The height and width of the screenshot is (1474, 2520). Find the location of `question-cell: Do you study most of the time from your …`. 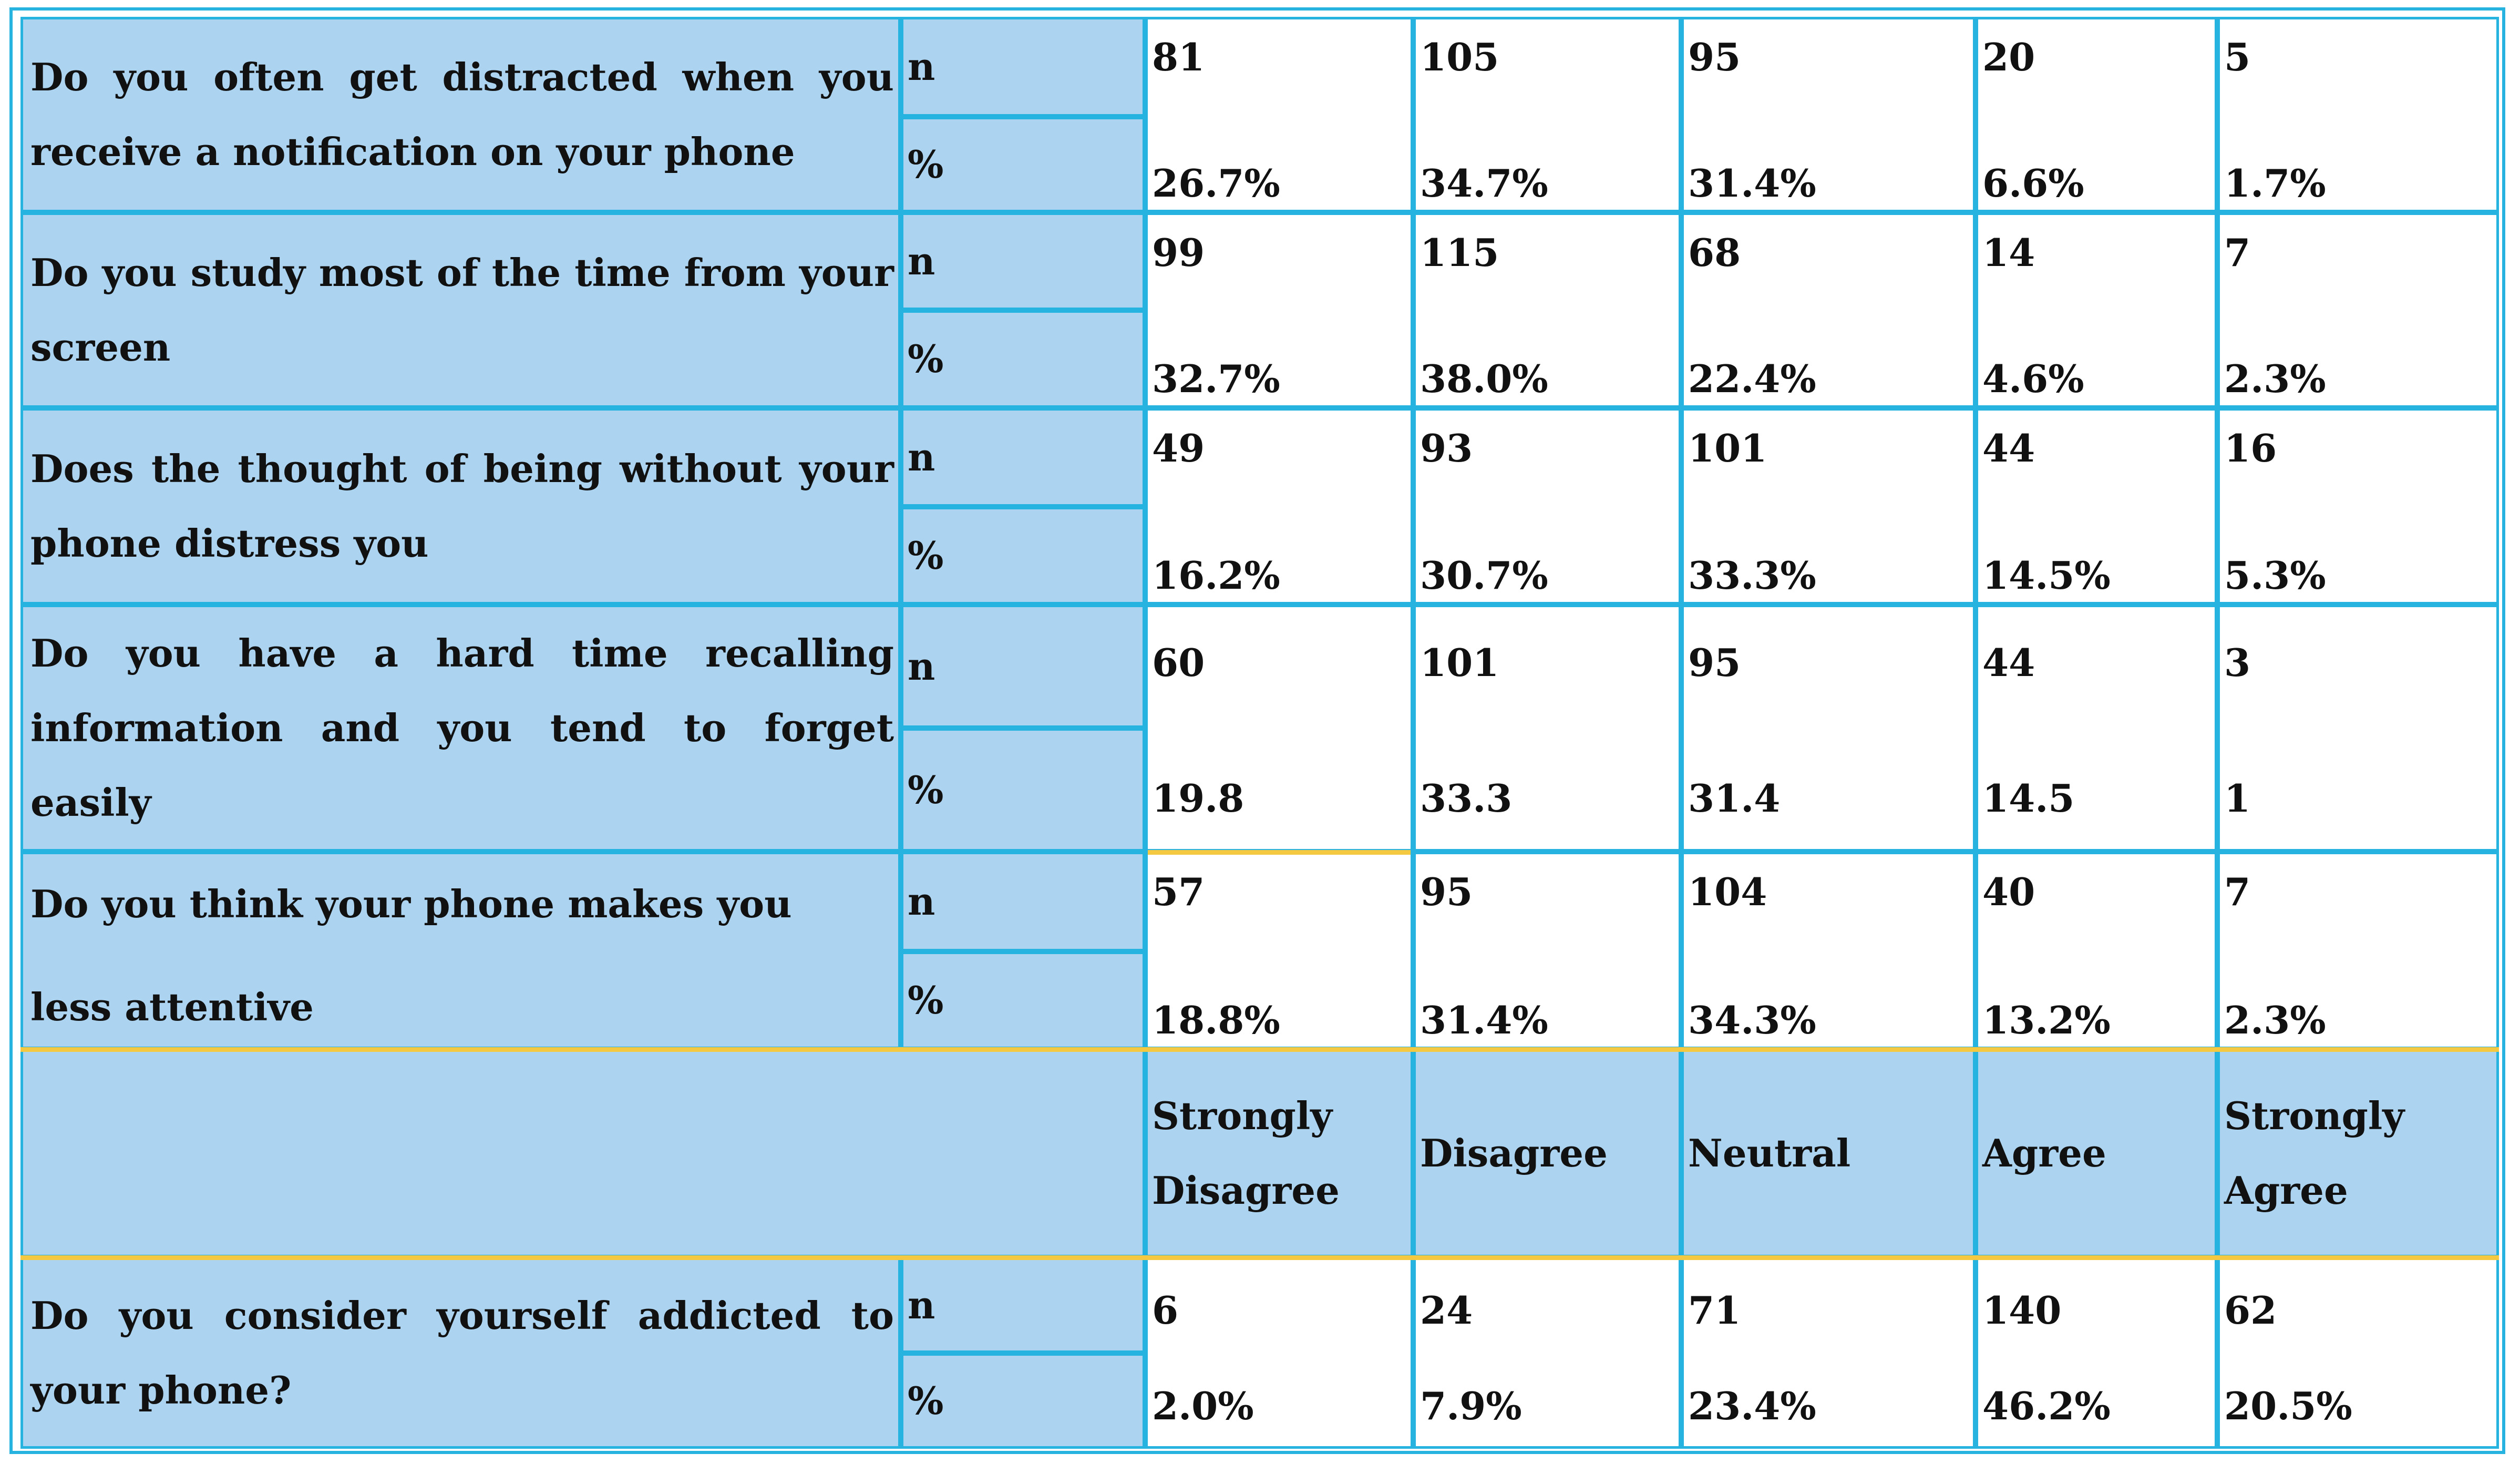

question-cell: Do you study most of the time from your … is located at coordinates (460, 310).